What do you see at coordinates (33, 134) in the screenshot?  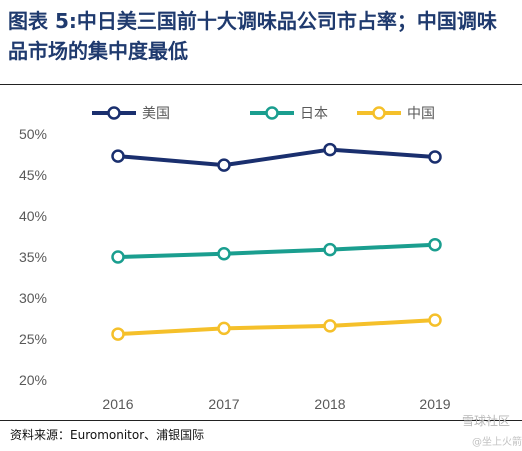 I see `y-tick-label: 50%` at bounding box center [33, 134].